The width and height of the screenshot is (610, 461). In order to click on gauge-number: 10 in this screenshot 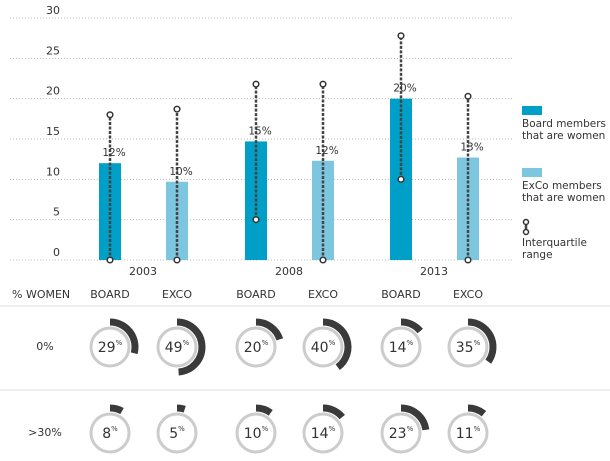, I will do `click(253, 434)`.